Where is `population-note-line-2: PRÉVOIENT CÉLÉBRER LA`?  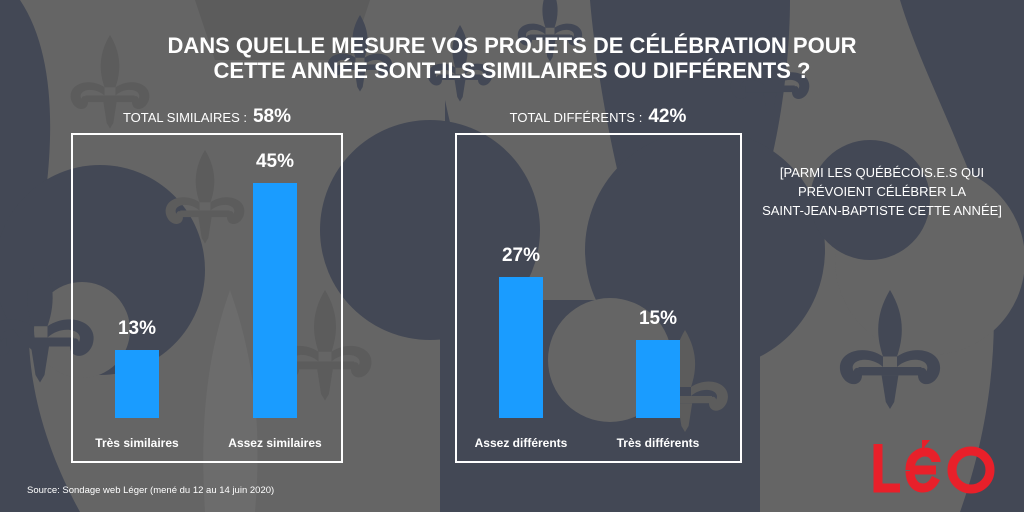 population-note-line-2: PRÉVOIENT CÉLÉBRER LA is located at coordinates (882, 191).